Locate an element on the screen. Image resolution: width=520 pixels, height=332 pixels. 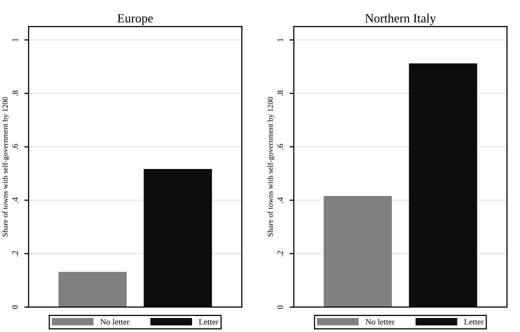
chart-title: Northern Italy is located at coordinates (400, 20).